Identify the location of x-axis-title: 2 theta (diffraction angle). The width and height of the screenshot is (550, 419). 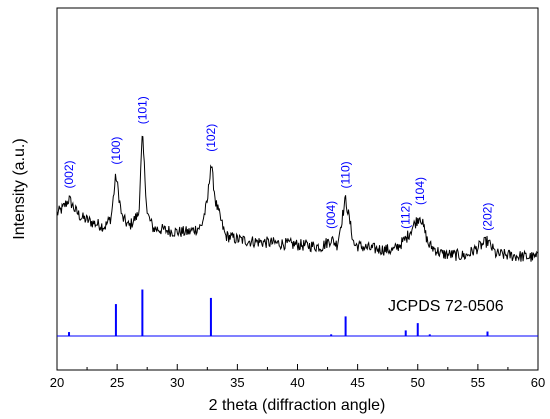
(297, 405).